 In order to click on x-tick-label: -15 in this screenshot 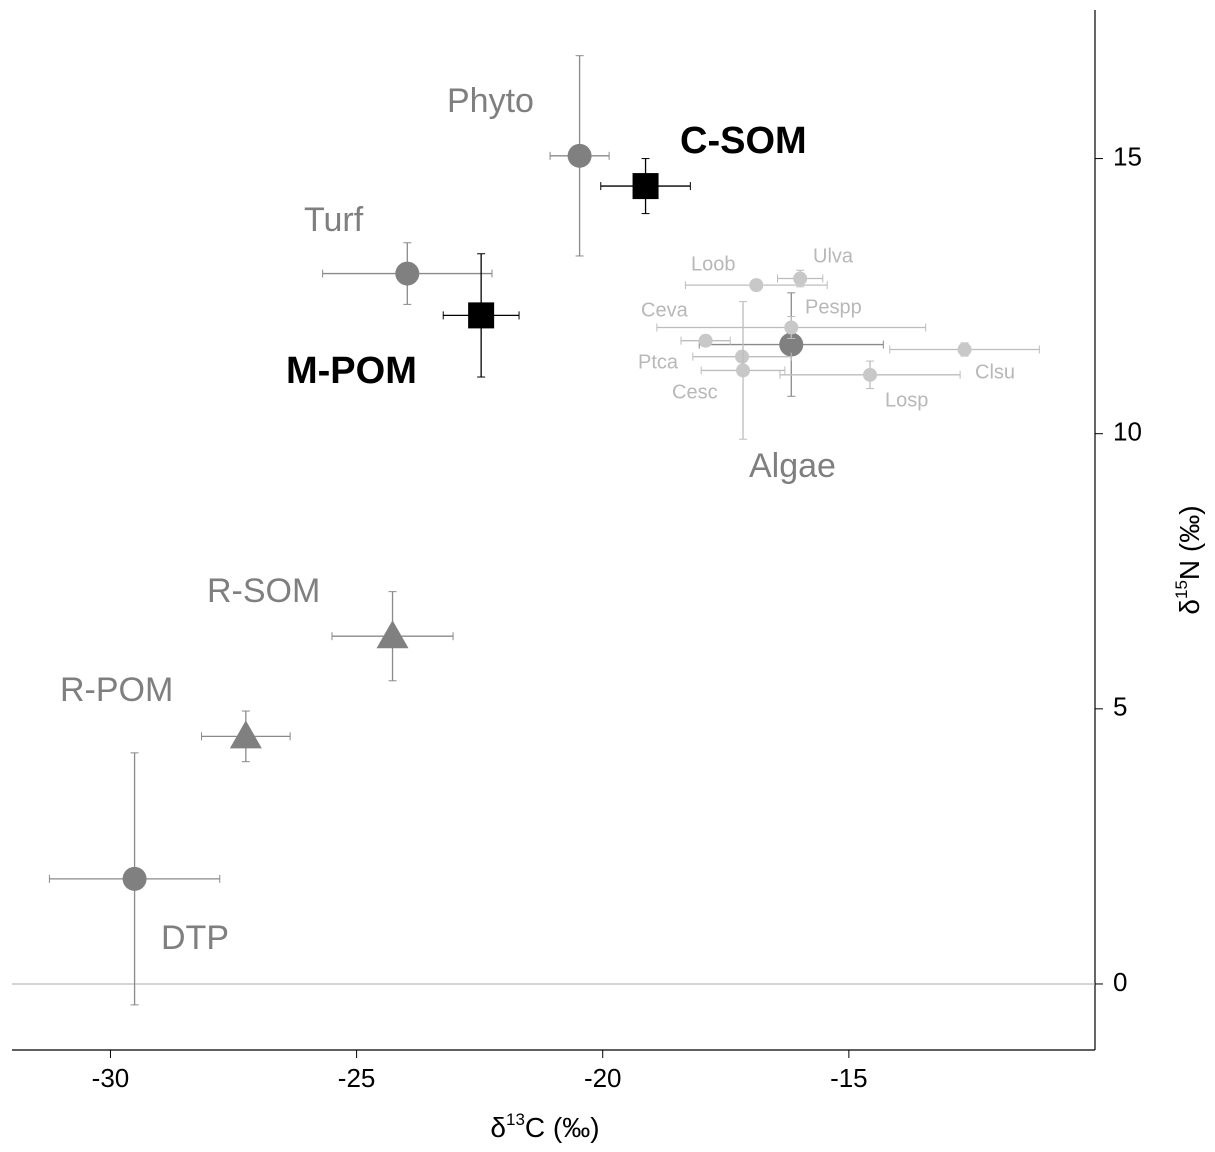, I will do `click(849, 1078)`.